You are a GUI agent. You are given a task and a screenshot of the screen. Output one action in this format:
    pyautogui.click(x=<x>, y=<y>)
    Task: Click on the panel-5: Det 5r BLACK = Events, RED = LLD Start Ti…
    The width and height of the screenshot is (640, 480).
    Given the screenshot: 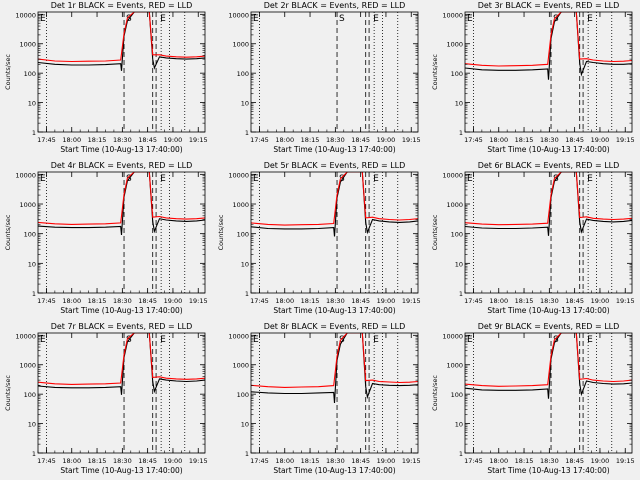 What is the action you would take?
    pyautogui.click(x=319, y=238)
    